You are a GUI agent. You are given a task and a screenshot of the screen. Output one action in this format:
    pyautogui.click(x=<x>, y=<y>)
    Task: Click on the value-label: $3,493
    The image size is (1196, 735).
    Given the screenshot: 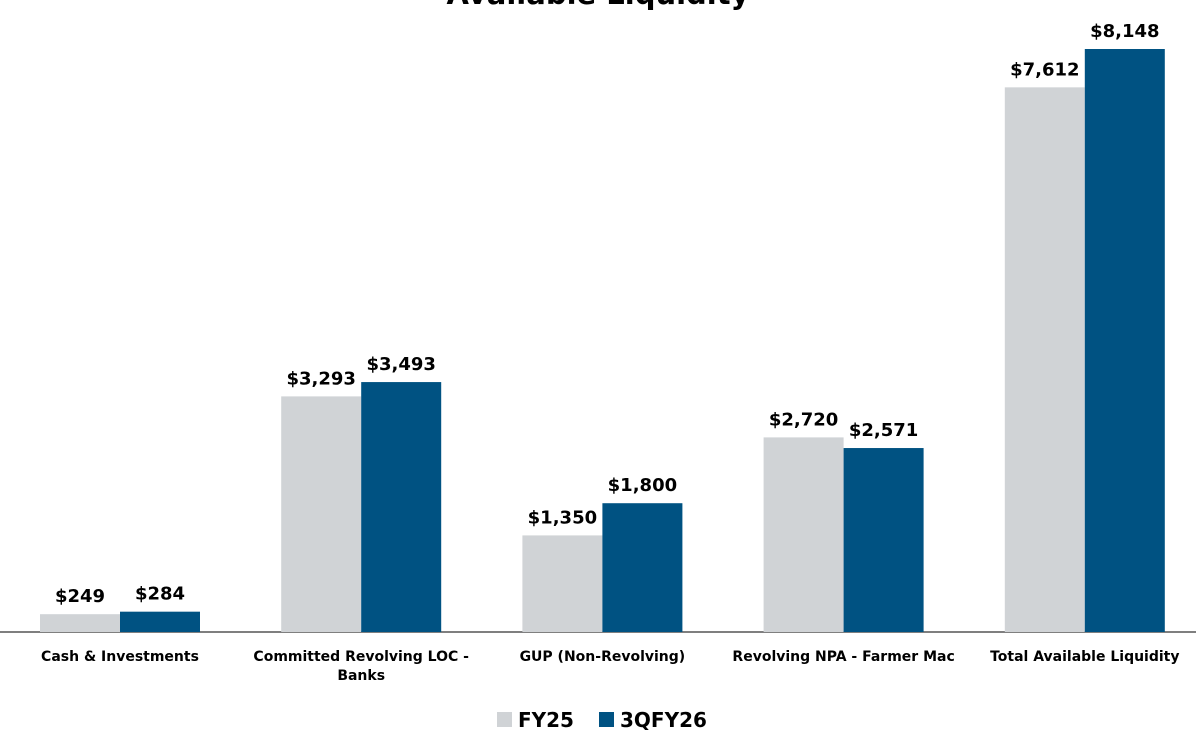 What is the action you would take?
    pyautogui.click(x=400, y=364)
    